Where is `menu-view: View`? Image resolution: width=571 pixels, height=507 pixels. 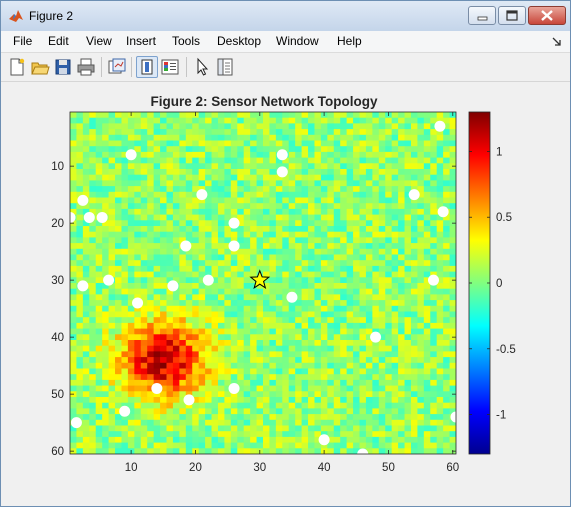 menu-view: View is located at coordinates (99, 41).